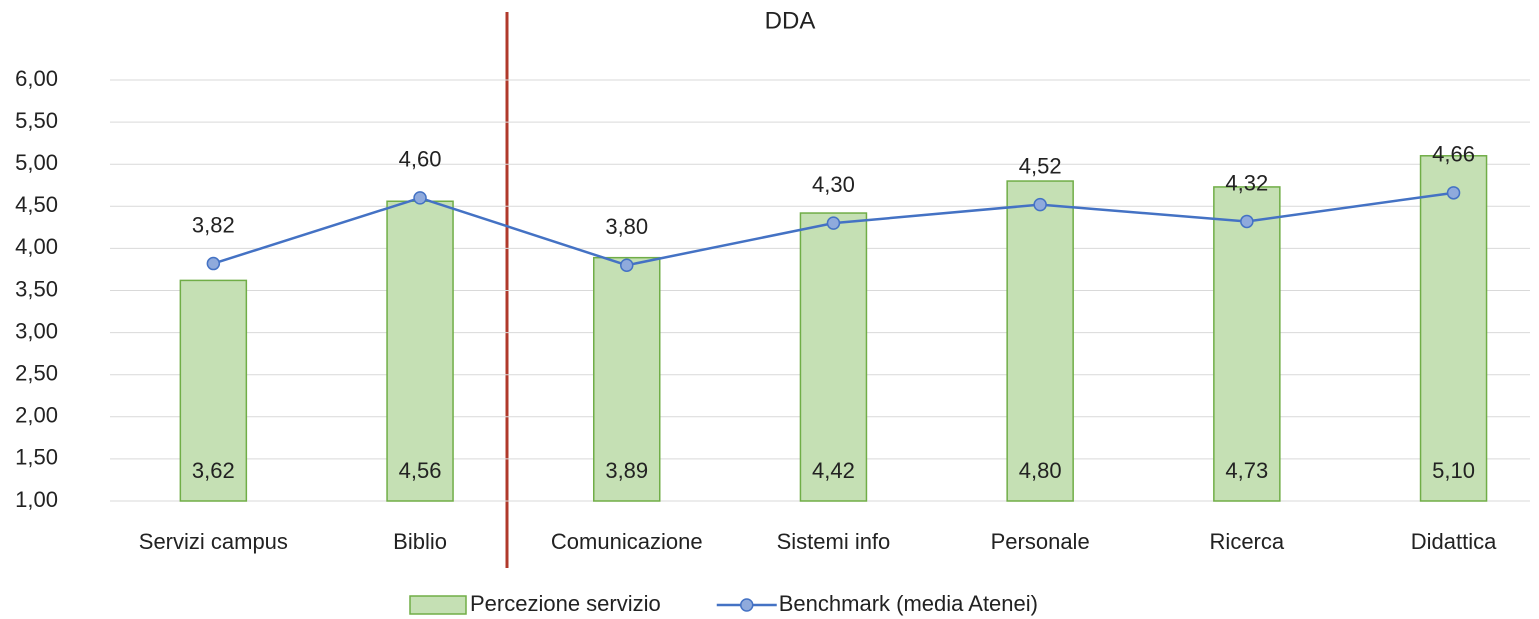 This screenshot has height=619, width=1539. What do you see at coordinates (420, 159) in the screenshot?
I see `line-value-label: 4,60` at bounding box center [420, 159].